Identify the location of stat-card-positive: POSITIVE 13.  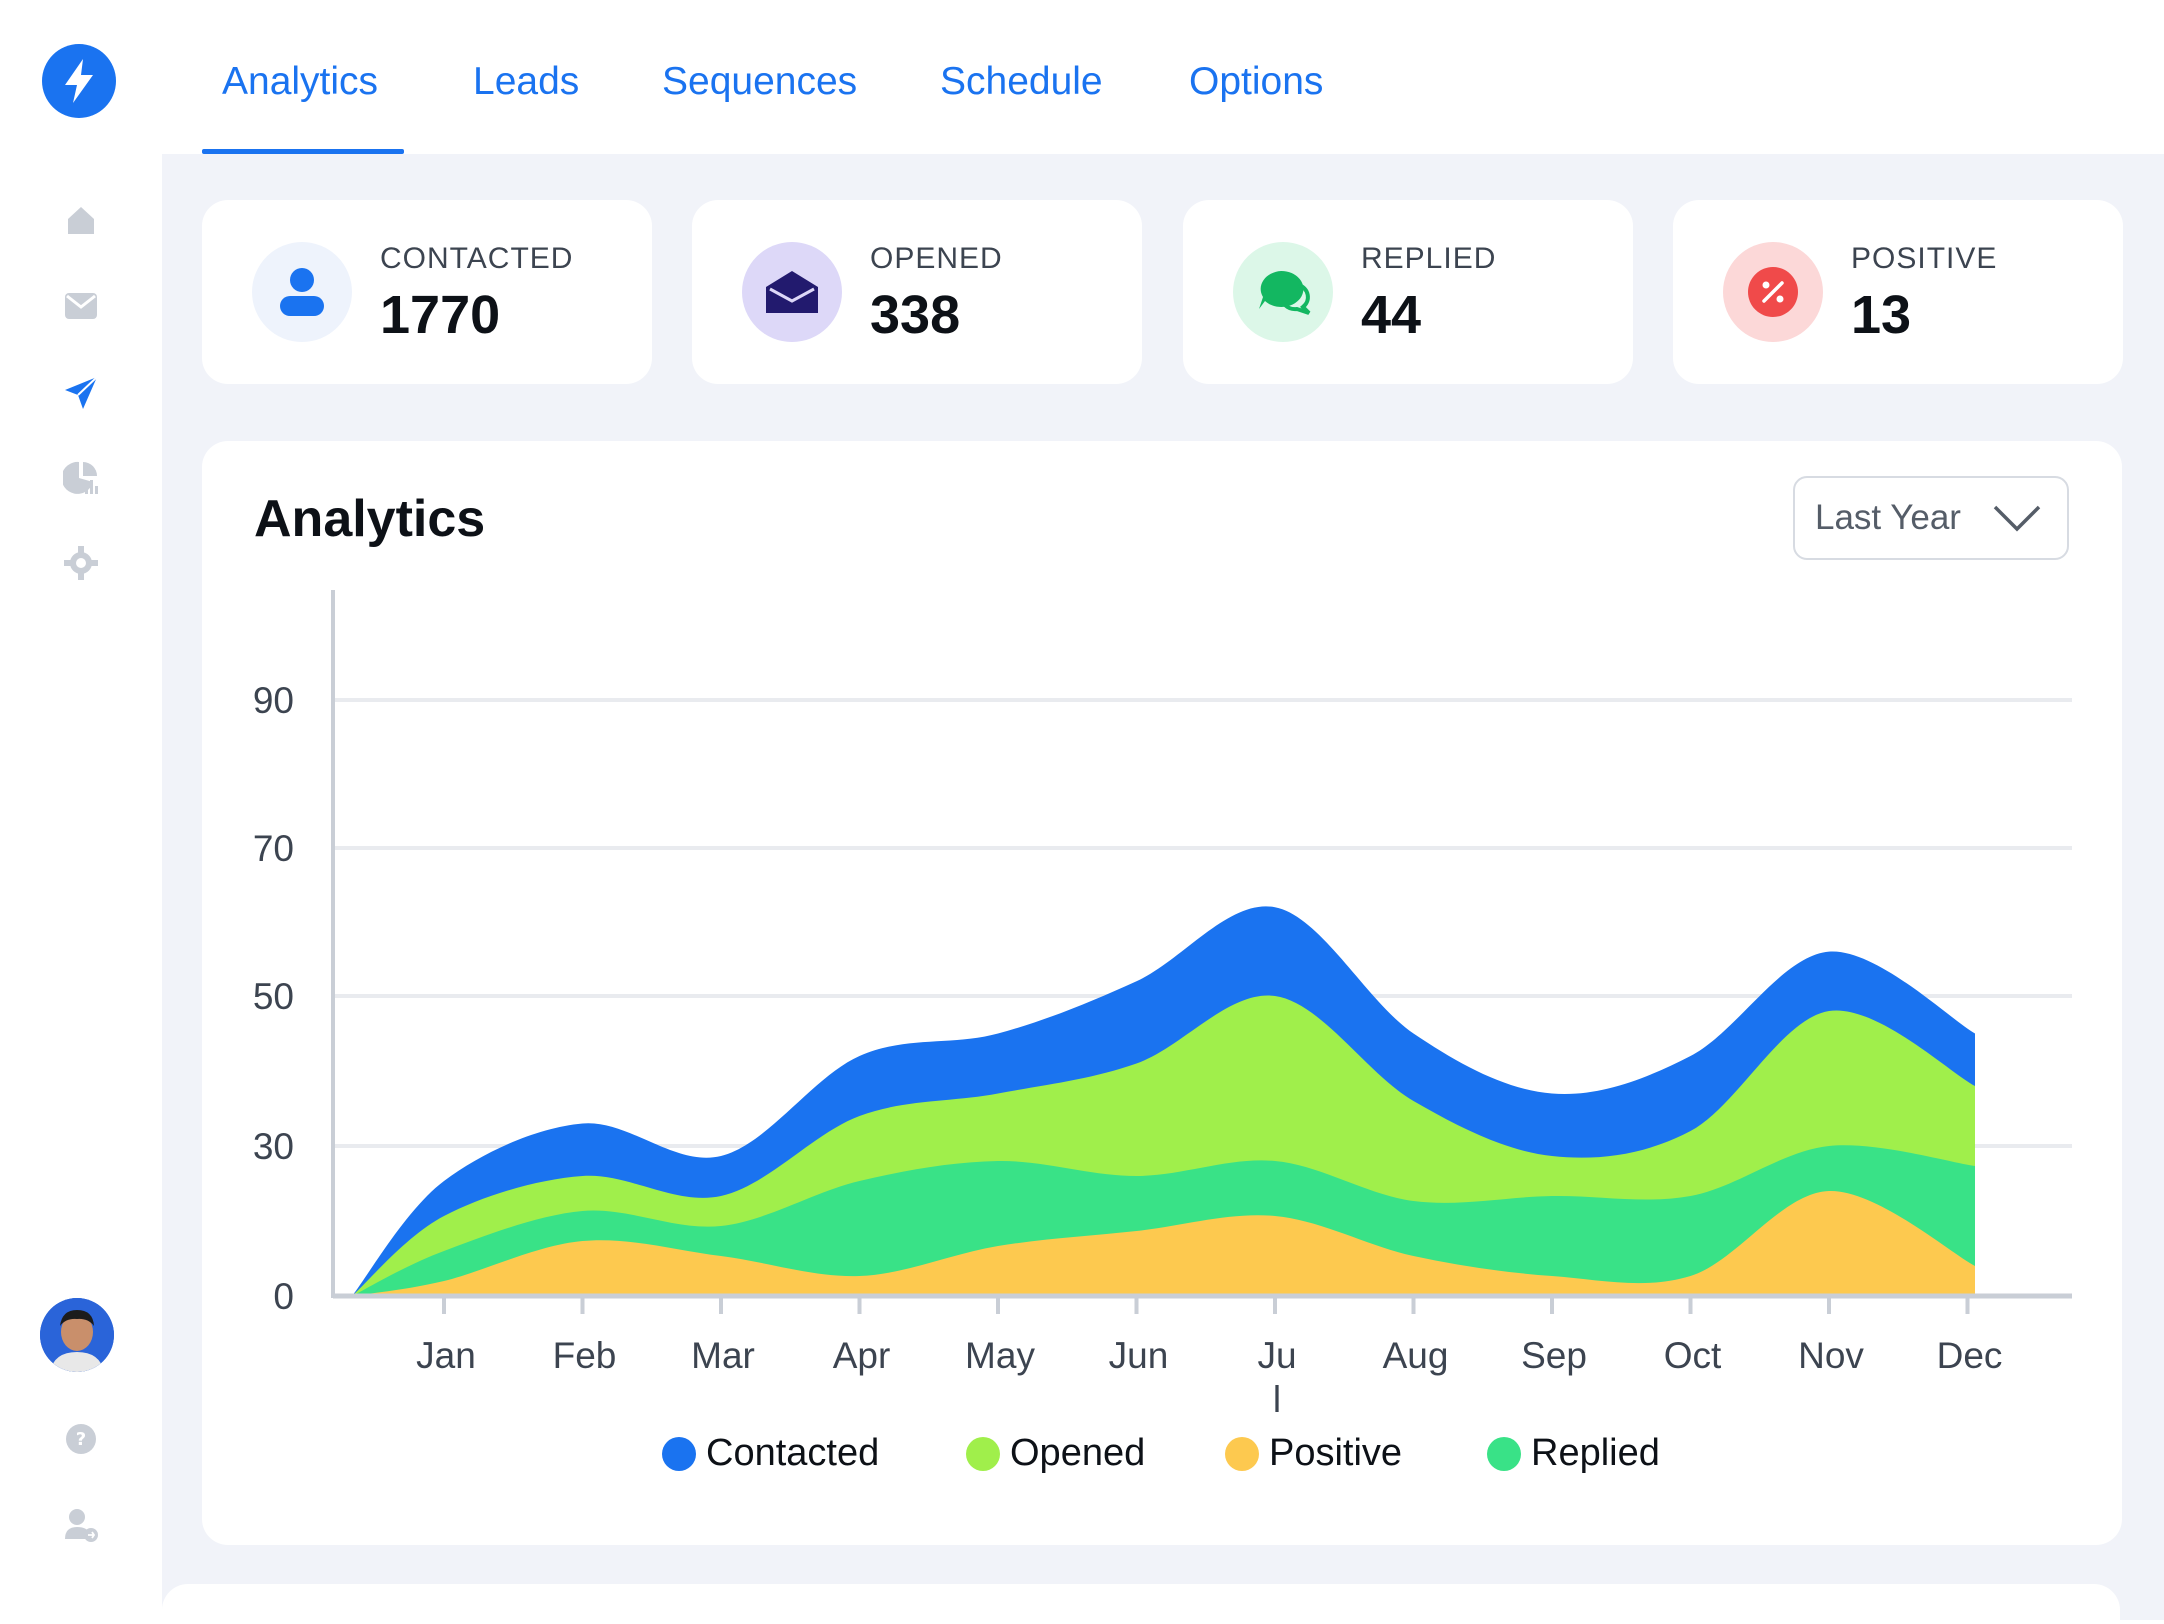
(1898, 292).